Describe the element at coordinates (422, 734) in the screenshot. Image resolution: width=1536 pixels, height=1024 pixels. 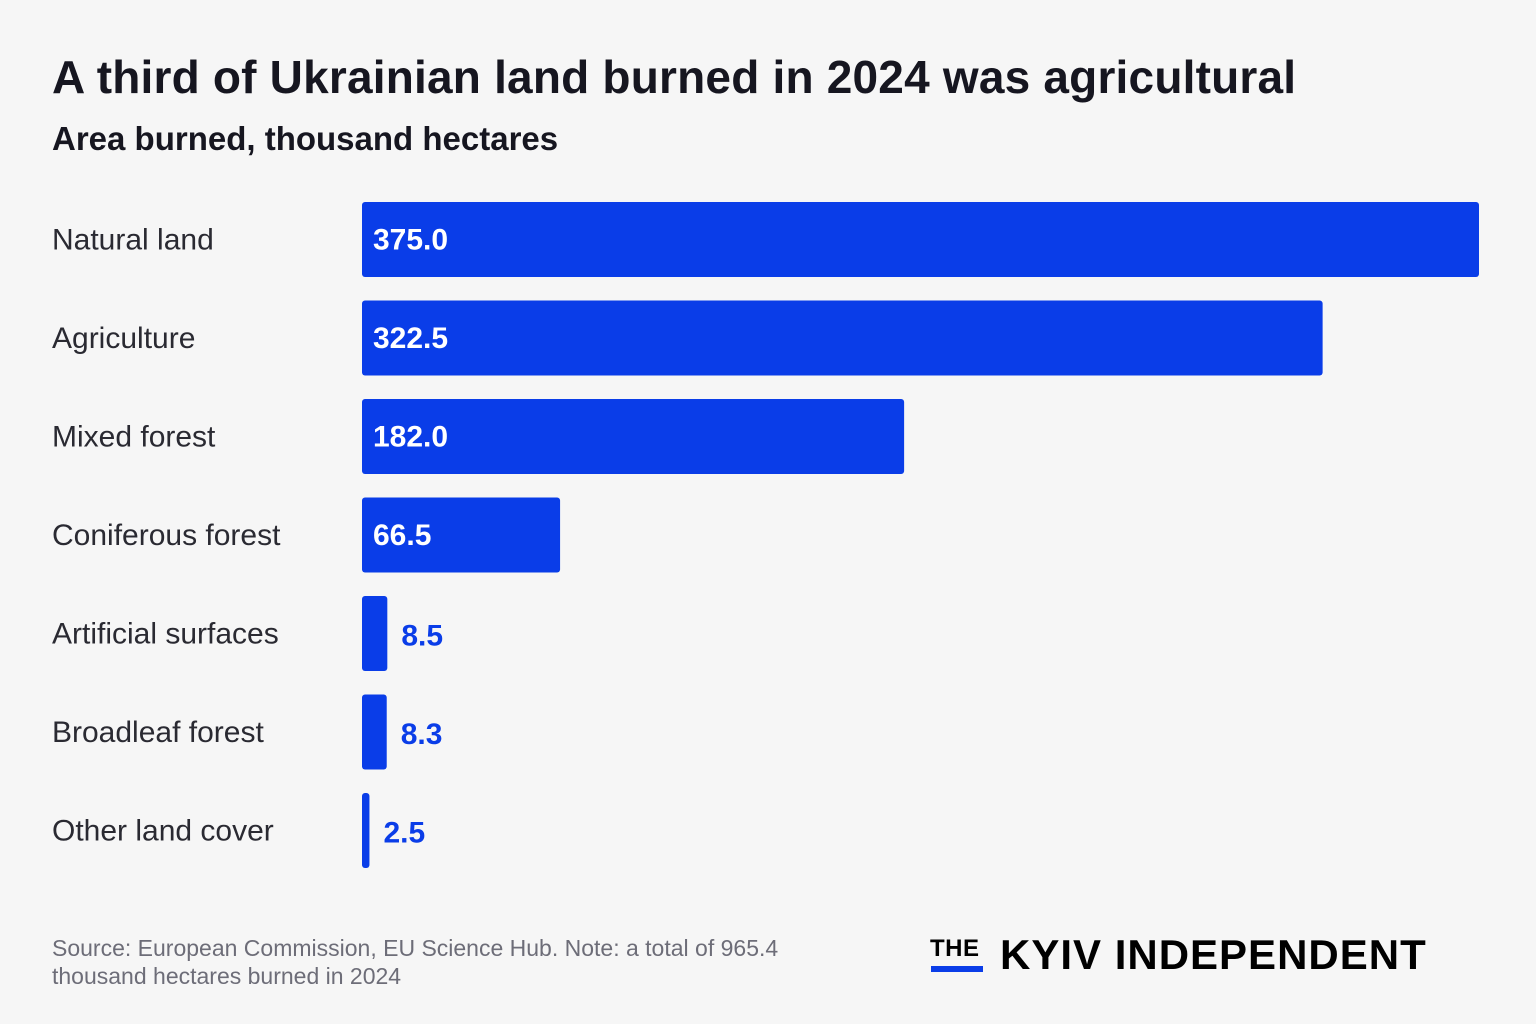
I see `value-label: 8.3` at that location.